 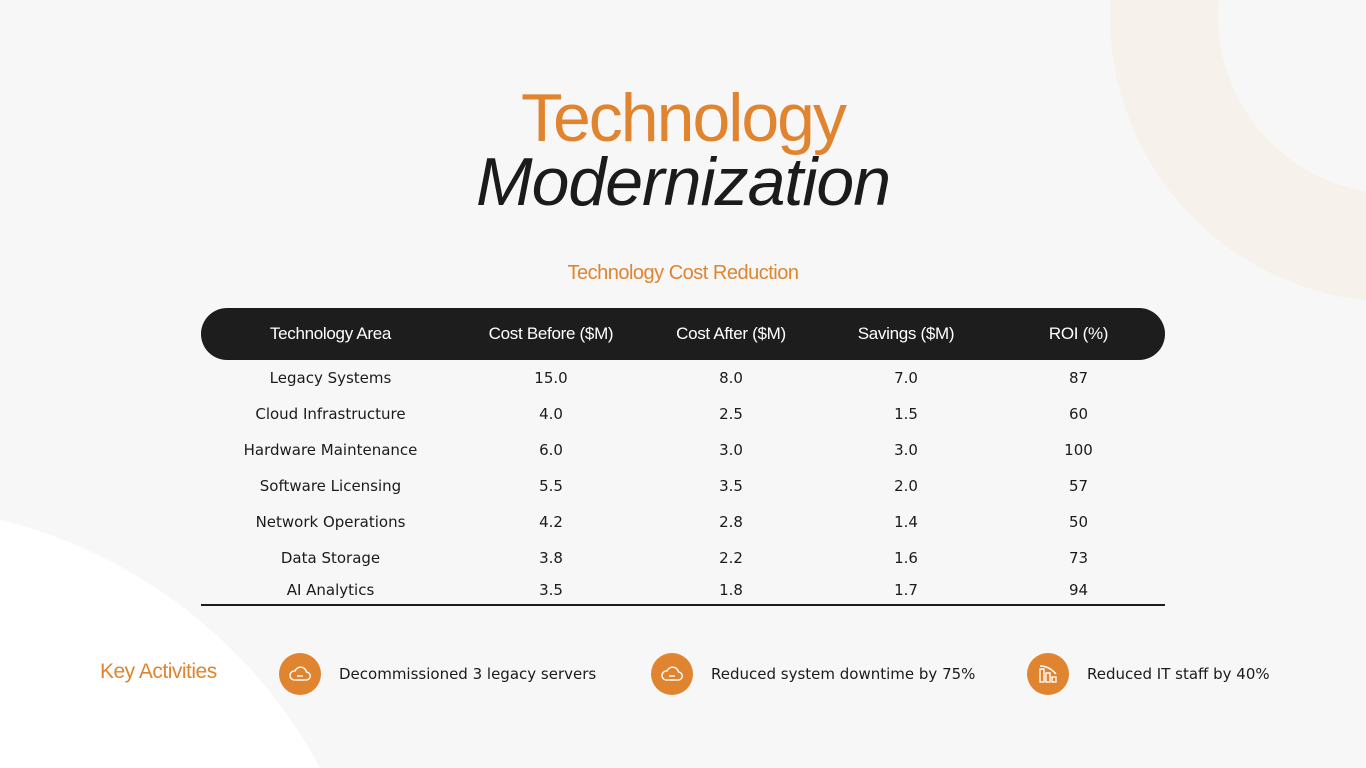 What do you see at coordinates (551, 334) in the screenshot?
I see `header-cost-before: Cost Before ($M)` at bounding box center [551, 334].